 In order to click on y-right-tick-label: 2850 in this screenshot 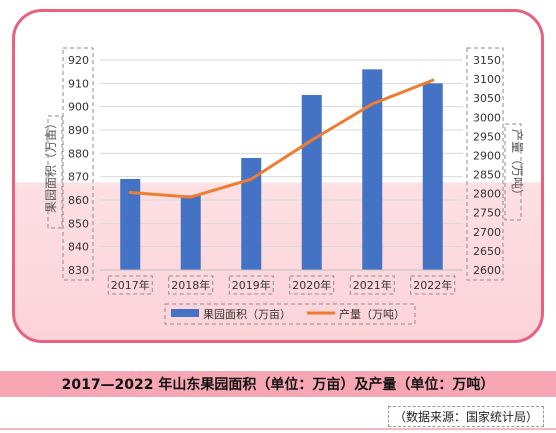, I will do `click(487, 175)`.